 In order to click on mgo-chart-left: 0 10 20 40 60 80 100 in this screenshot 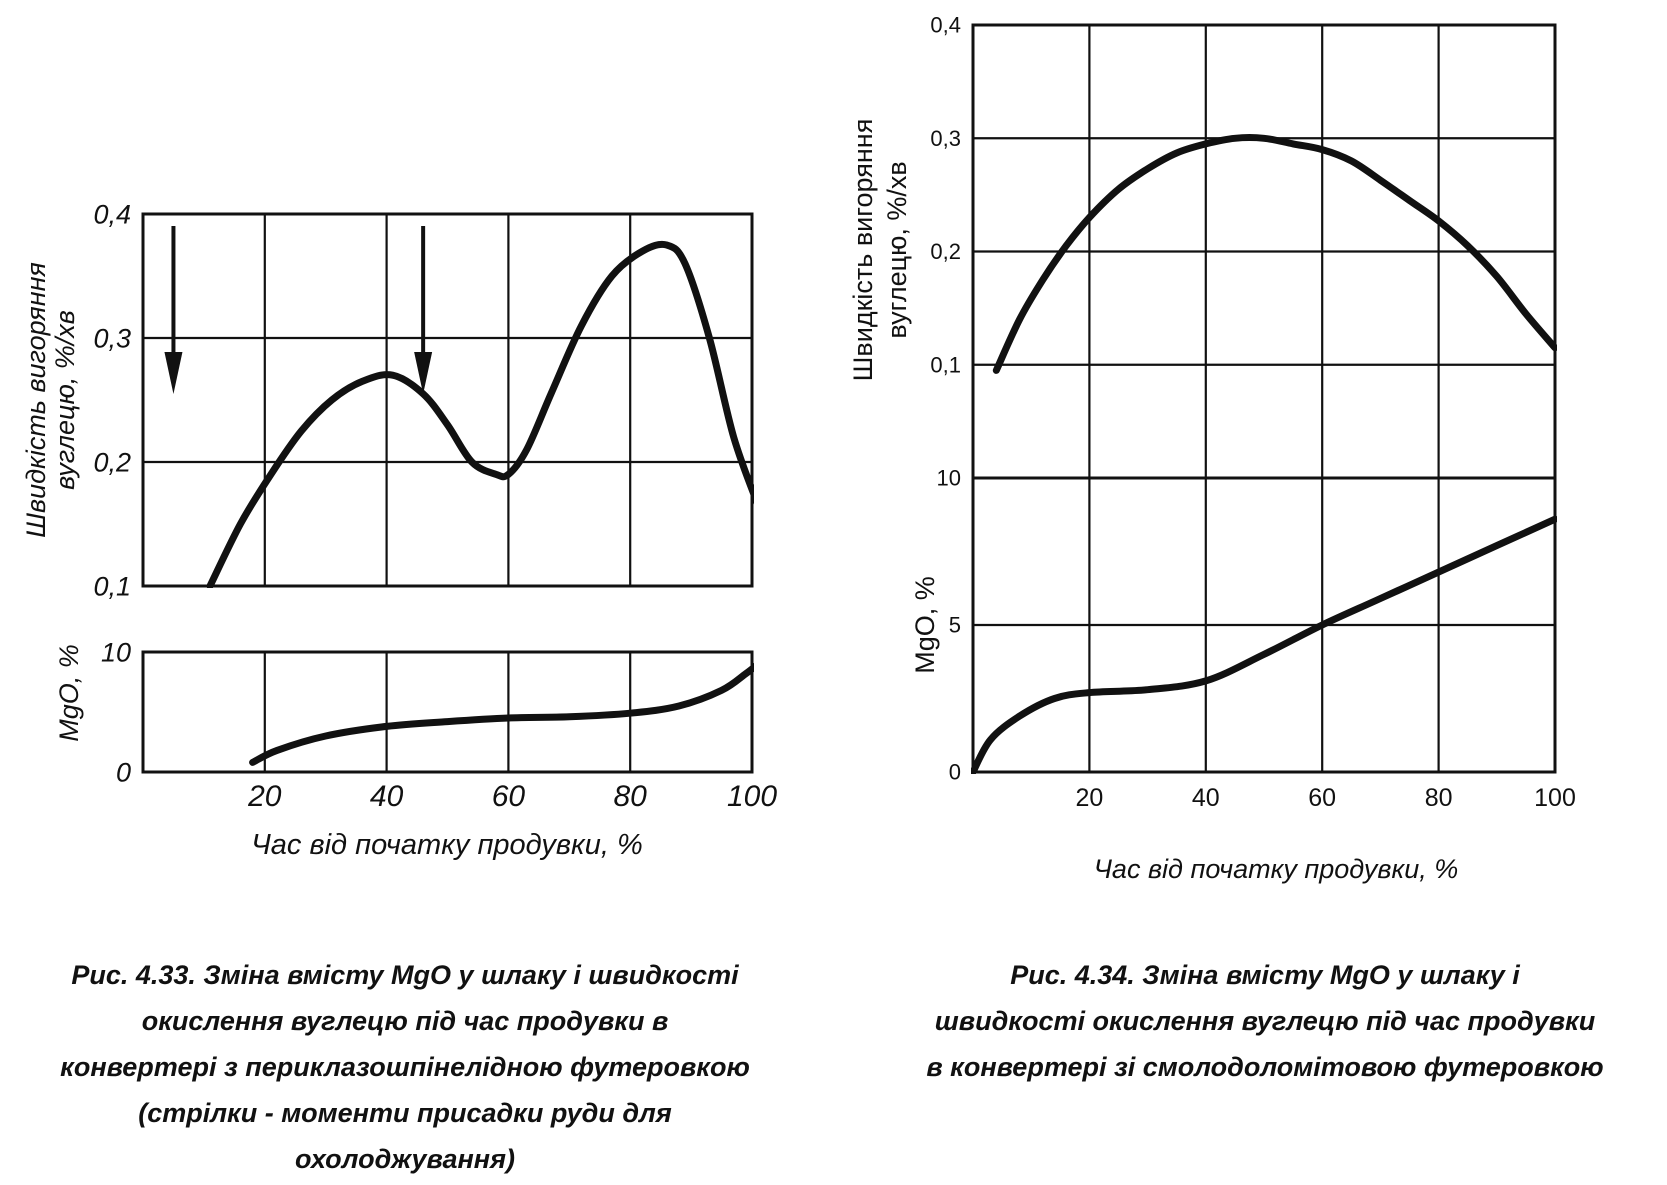, I will do `click(439, 725)`.